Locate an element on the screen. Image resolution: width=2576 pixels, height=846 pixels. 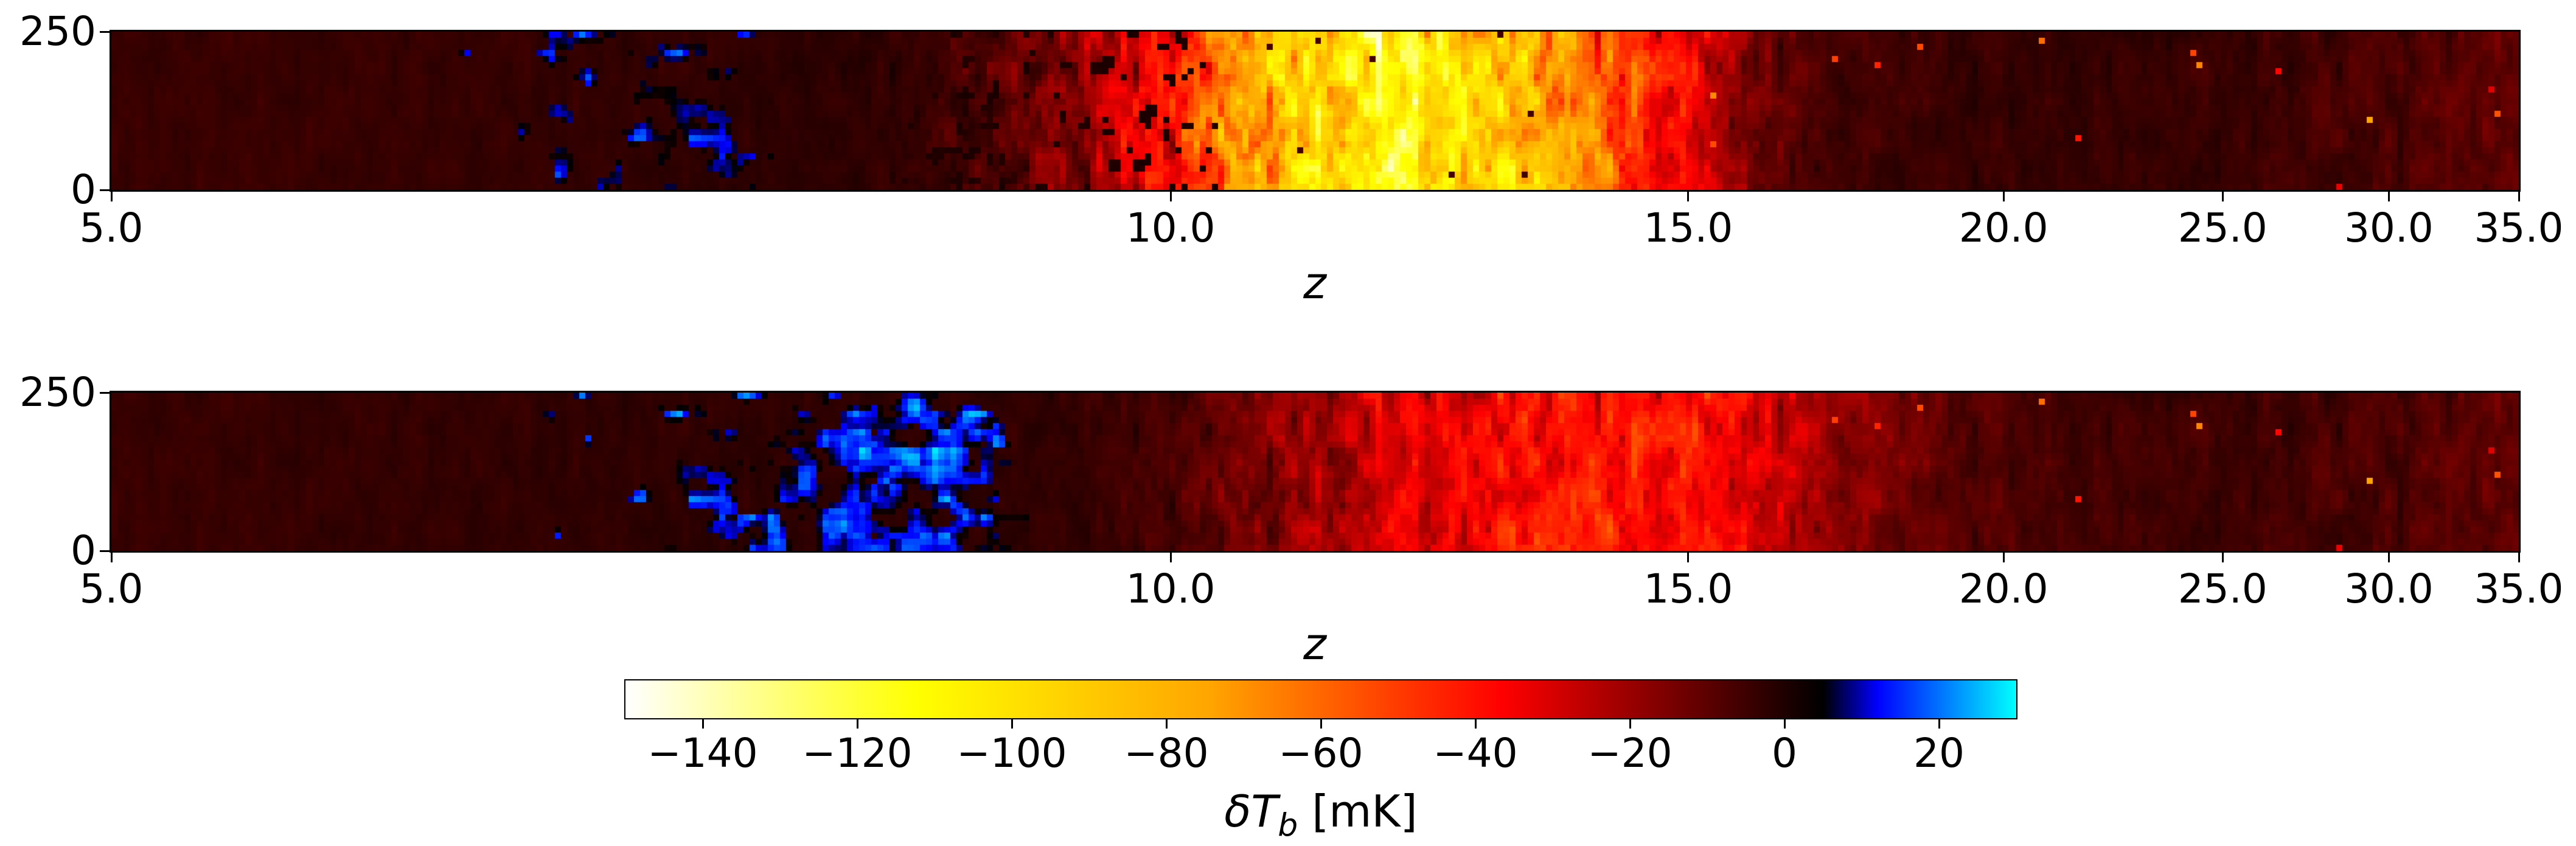
colorbar-tick-label: −20 is located at coordinates (1630, 753).